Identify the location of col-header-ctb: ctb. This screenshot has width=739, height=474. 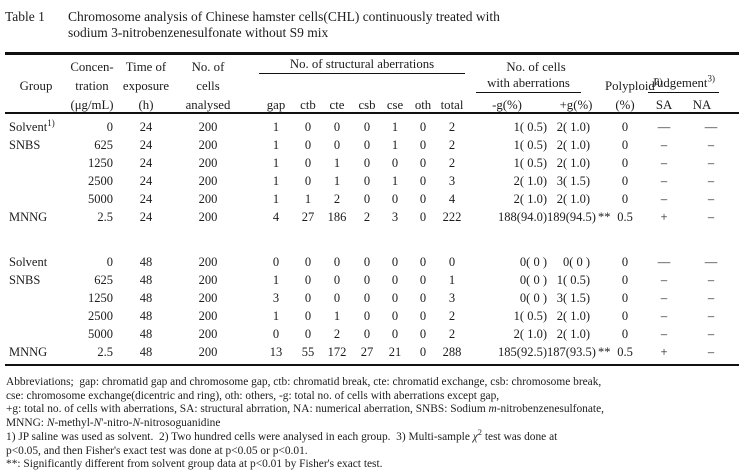
(308, 105).